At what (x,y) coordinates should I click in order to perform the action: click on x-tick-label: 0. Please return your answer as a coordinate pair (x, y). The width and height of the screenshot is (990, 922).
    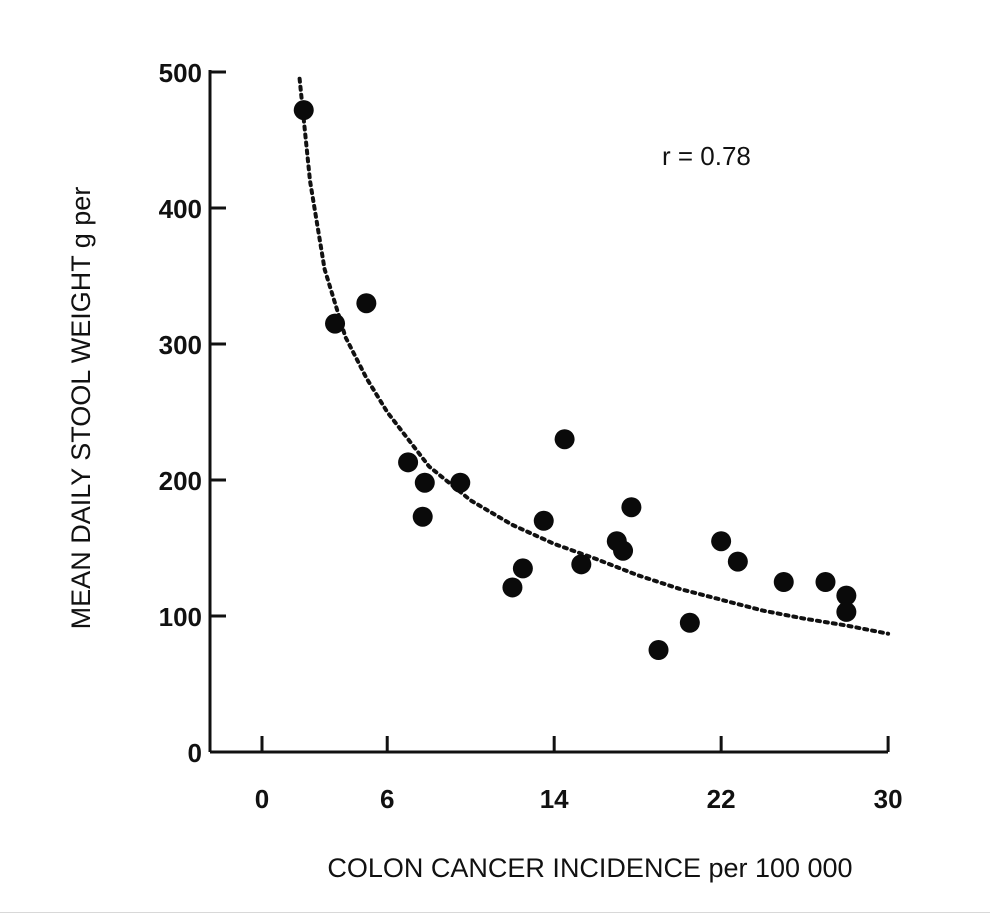
    Looking at the image, I should click on (262, 799).